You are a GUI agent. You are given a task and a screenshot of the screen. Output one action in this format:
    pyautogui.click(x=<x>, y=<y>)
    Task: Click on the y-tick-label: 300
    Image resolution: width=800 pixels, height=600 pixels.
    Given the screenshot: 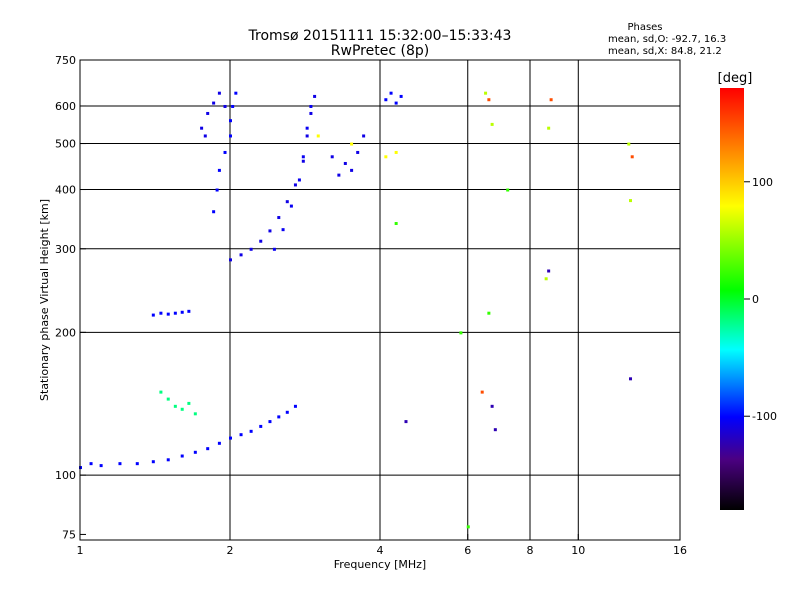 What is the action you would take?
    pyautogui.click(x=65, y=249)
    